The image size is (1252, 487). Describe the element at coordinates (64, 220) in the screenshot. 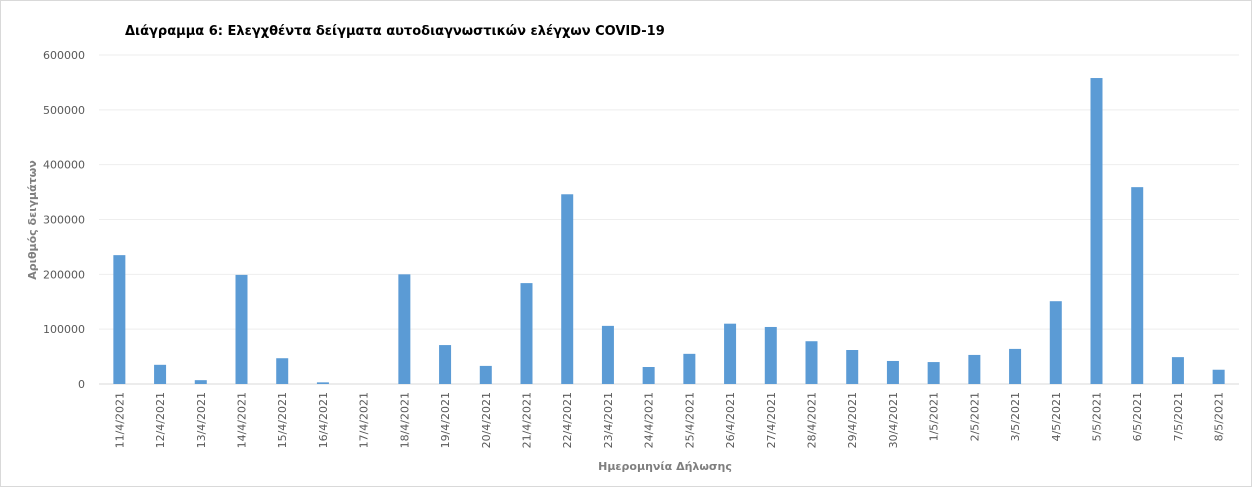

I see `y-tick-label: 300000` at that location.